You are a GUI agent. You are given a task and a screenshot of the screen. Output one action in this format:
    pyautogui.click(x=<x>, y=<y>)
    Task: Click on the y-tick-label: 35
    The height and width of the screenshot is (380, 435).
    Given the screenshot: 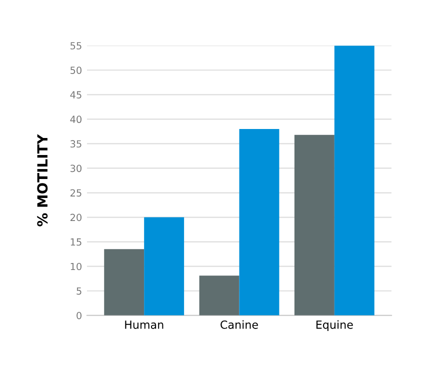 What is the action you would take?
    pyautogui.click(x=76, y=144)
    